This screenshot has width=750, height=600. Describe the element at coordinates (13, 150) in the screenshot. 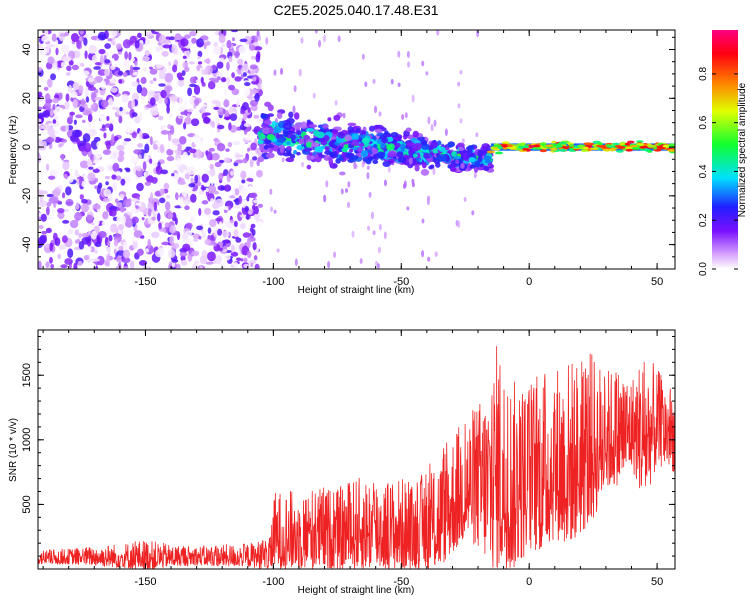

I see `spectrogram-y-axis-label: Frequency (Hz)` at that location.